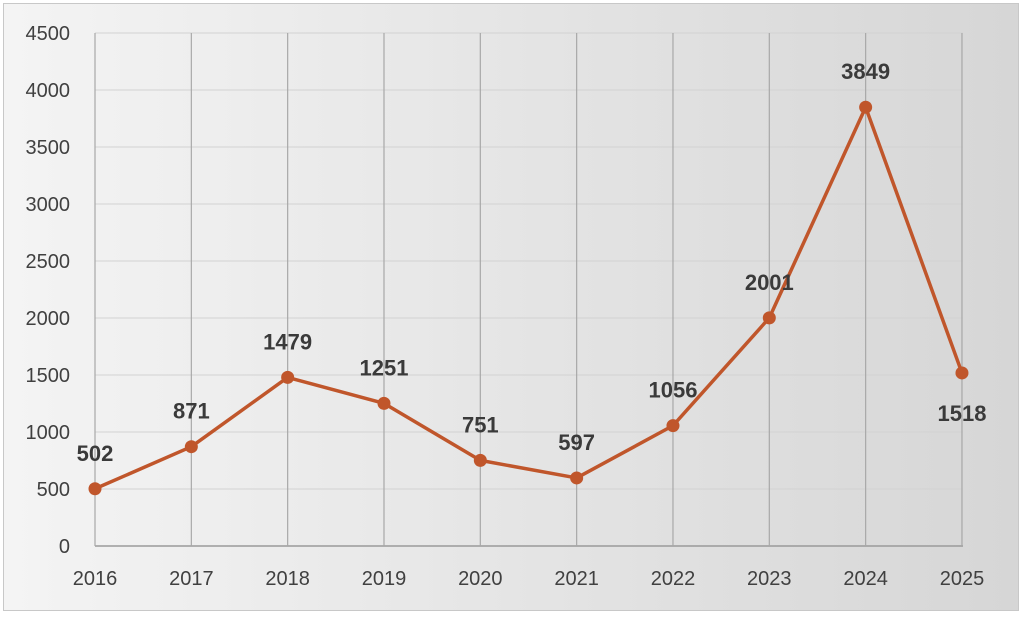 Image resolution: width=1024 pixels, height=618 pixels. What do you see at coordinates (53, 490) in the screenshot?
I see `y-tick-label: 500` at bounding box center [53, 490].